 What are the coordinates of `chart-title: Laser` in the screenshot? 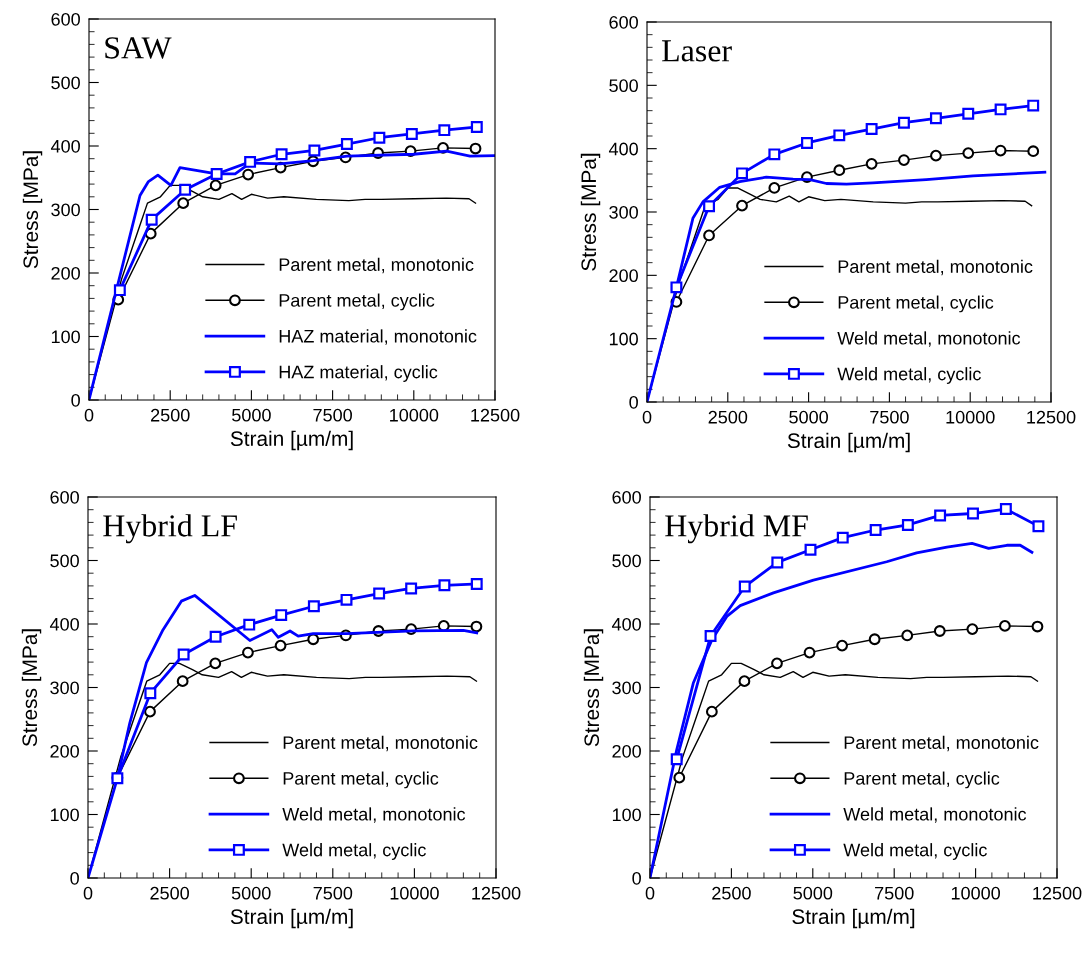 It's located at (697, 51).